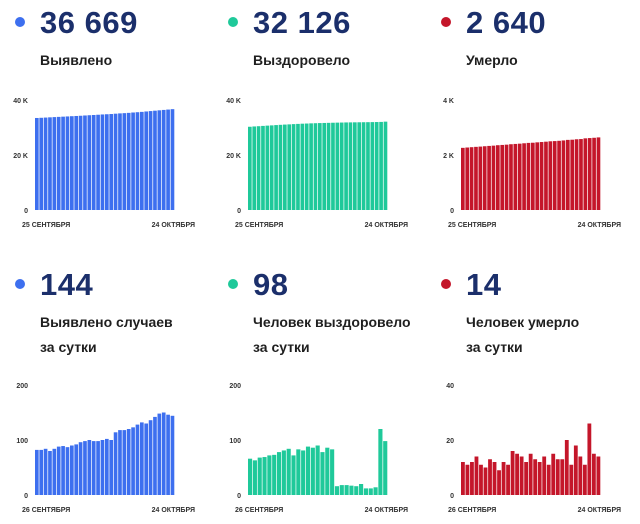 Image resolution: width=640 pixels, height=524 pixels. What do you see at coordinates (450, 441) in the screenshot?
I see `y-tick-label: 20` at bounding box center [450, 441].